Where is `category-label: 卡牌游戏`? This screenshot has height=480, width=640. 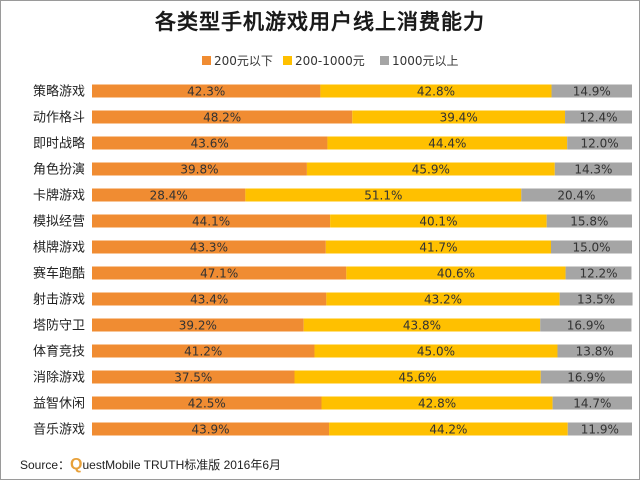 category-label: 卡牌游戏 is located at coordinates (59, 196).